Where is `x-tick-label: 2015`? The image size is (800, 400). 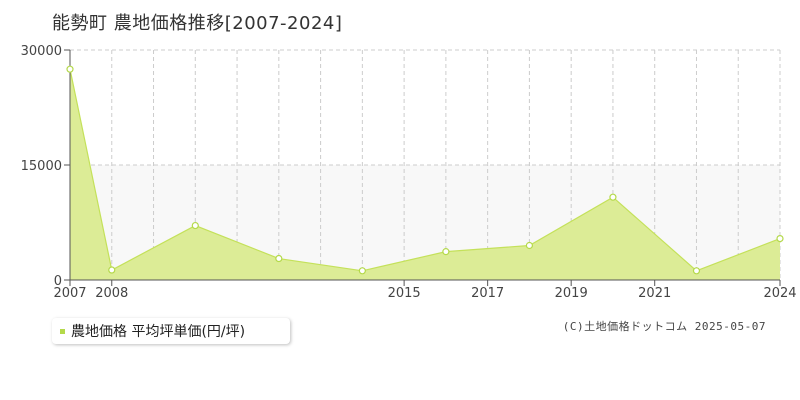 x-tick-label: 2015 is located at coordinates (404, 293).